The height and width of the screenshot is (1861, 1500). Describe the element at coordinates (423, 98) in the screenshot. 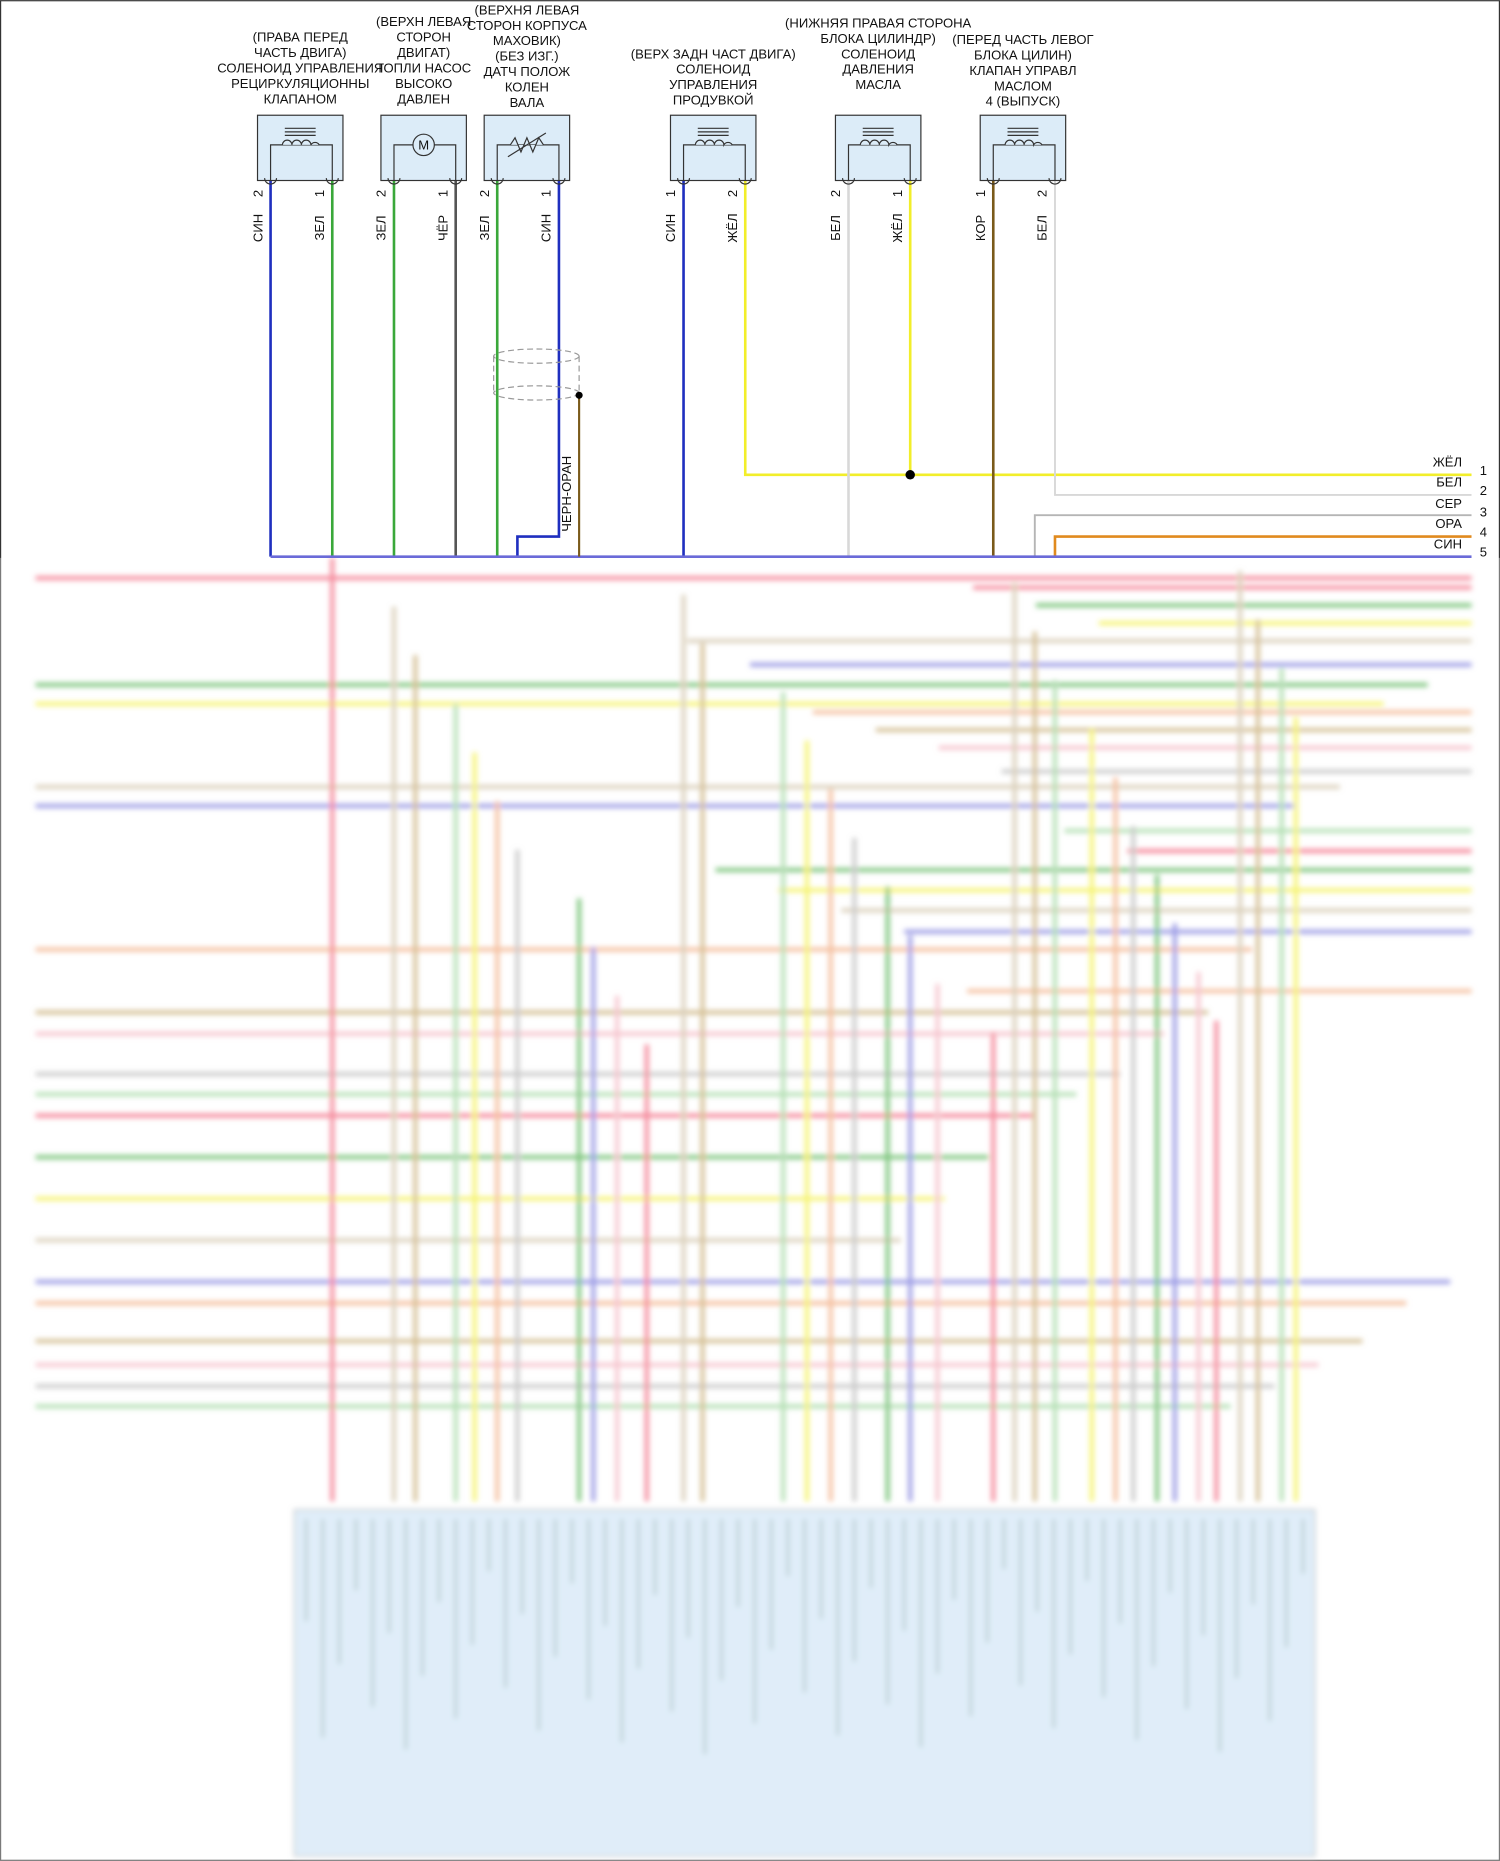

I see `component-label: ДАВЛЕН` at that location.